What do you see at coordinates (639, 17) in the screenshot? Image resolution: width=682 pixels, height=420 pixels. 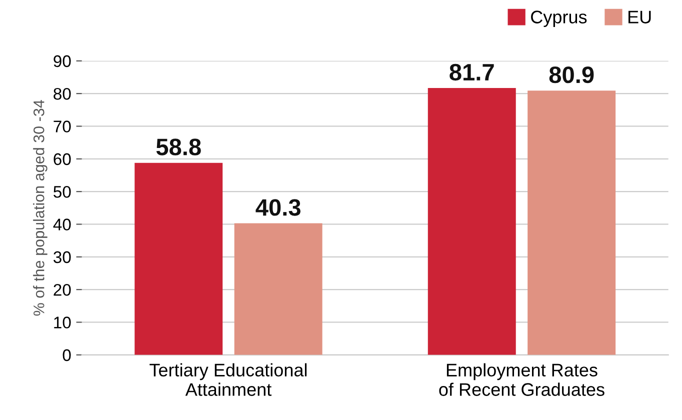 I see `legend-label: EU` at bounding box center [639, 17].